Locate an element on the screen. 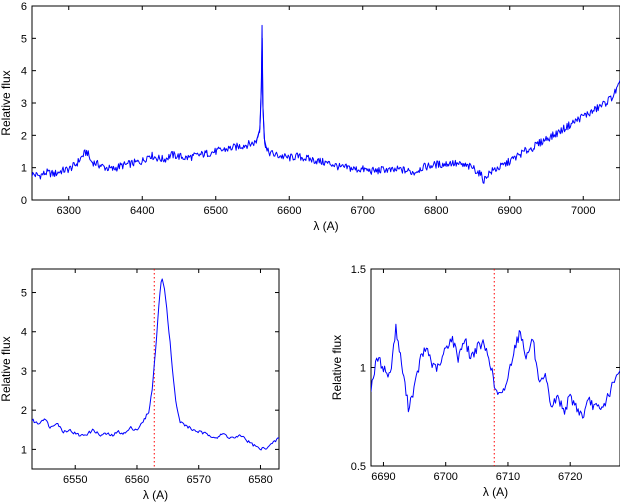 This screenshot has width=620, height=503. x-tick-label: 6600 is located at coordinates (289, 211).